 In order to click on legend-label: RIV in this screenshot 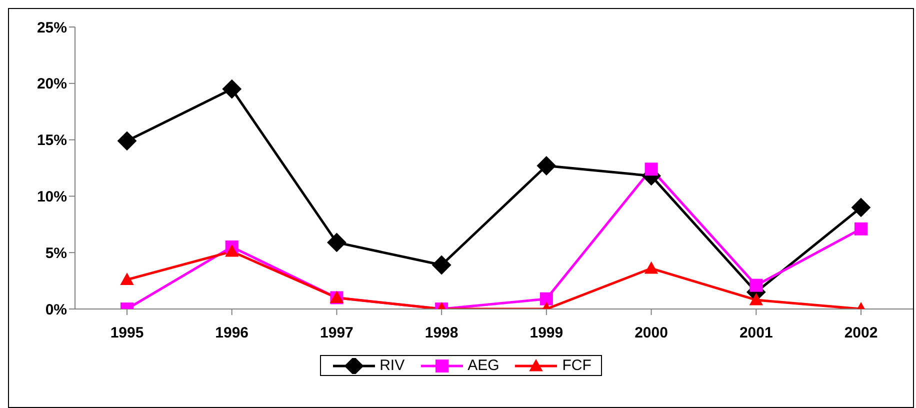, I will do `click(392, 365)`.